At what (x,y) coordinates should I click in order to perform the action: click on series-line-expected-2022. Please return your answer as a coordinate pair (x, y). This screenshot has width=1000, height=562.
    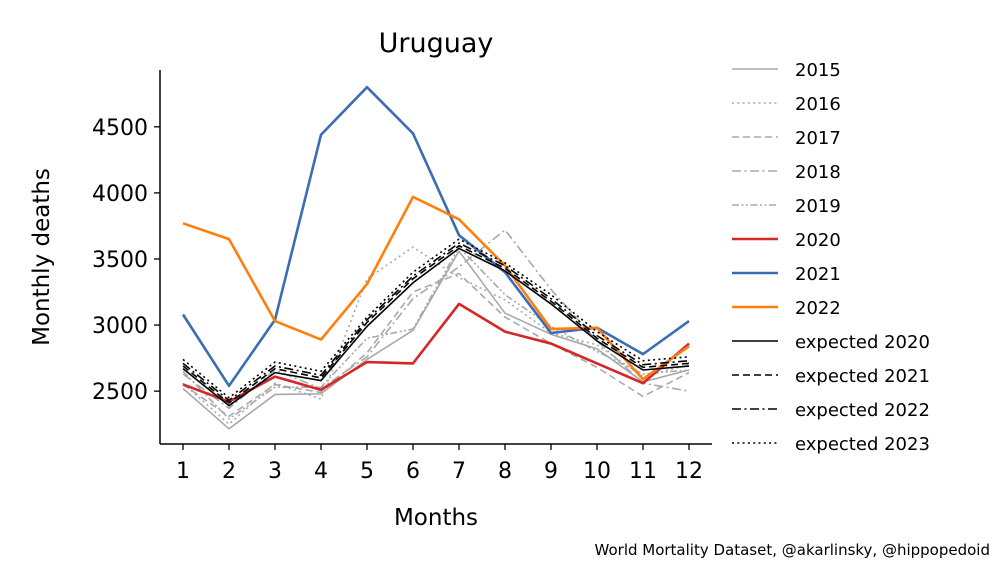
    Looking at the image, I should click on (436, 322).